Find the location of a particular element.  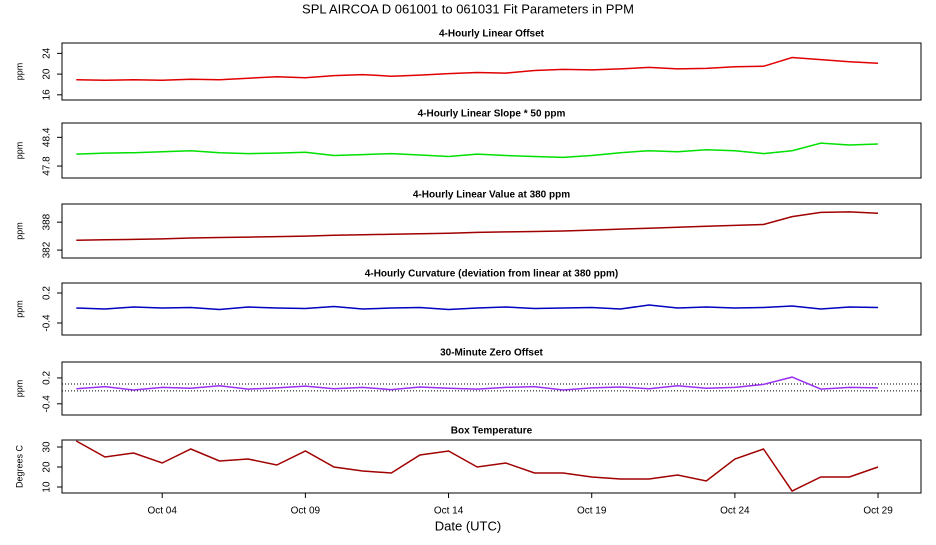

y-tick-label: 388 is located at coordinates (47, 221).